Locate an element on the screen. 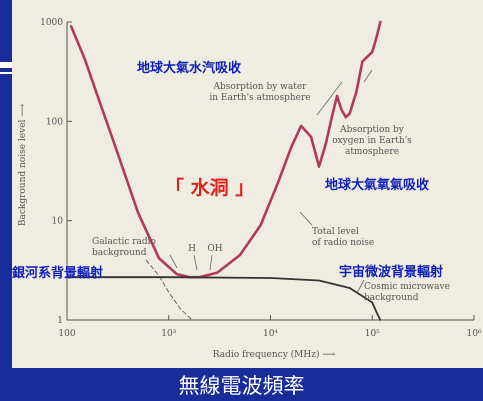  annotation-oh: OH is located at coordinates (214, 249).